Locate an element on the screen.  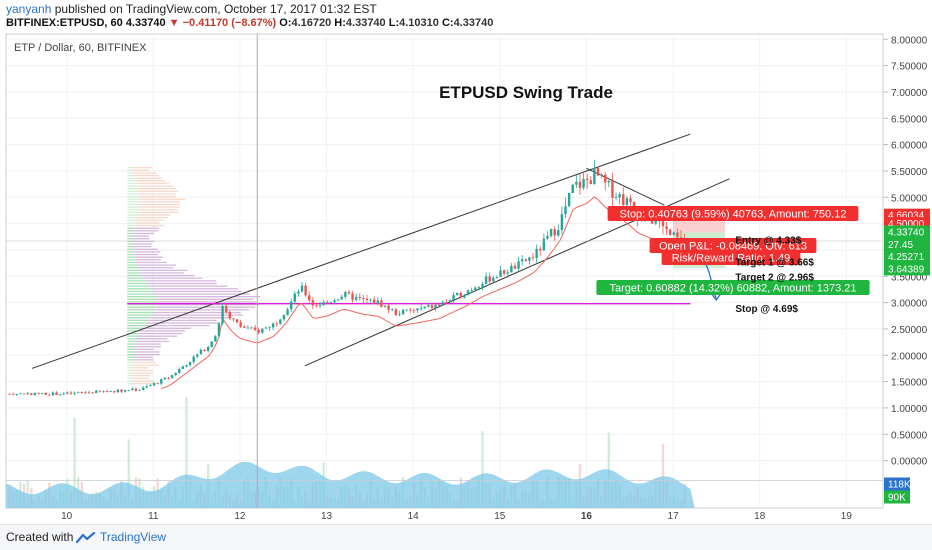
created-with-text: Created with is located at coordinates (40, 537).